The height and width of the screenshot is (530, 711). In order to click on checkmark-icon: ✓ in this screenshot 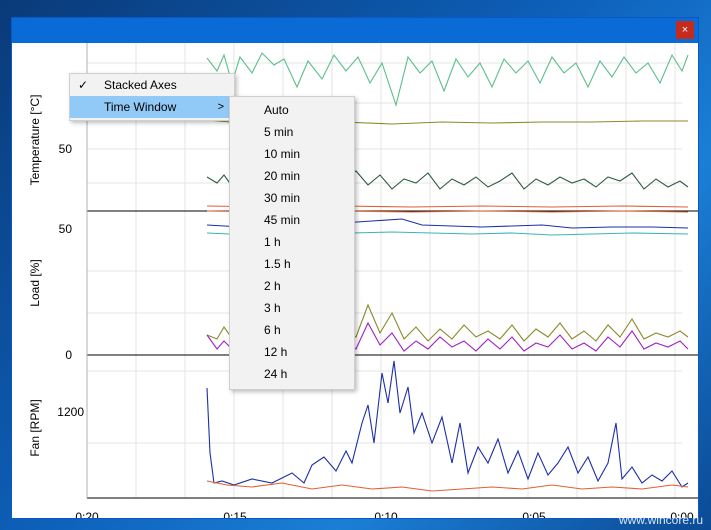, I will do `click(83, 85)`.